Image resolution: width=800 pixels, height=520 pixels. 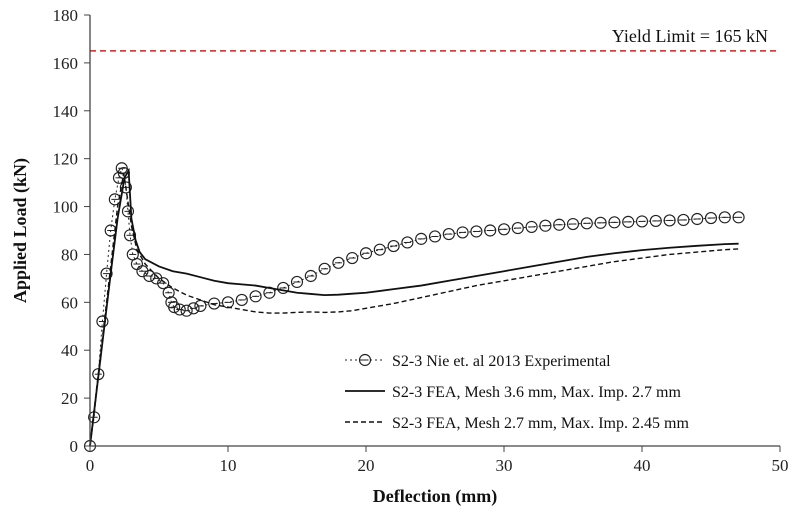 I want to click on legend-item-2: S2-3 FEA, Mesh 3.6 mm, Max. Imp. 2.7 mm, so click(x=513, y=392).